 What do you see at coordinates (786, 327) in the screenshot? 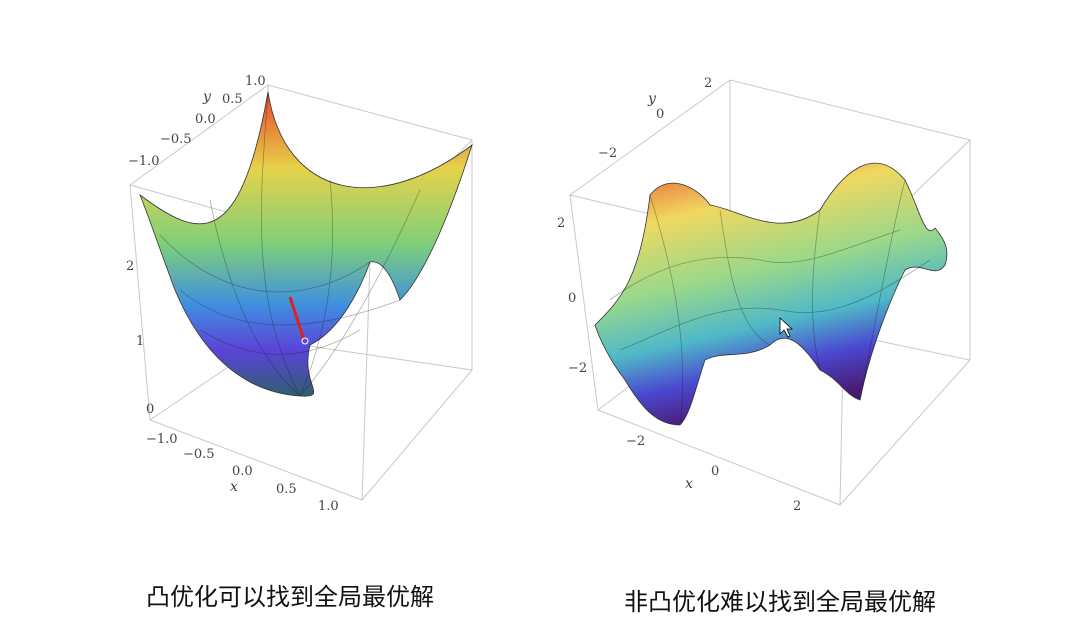
I see `cursor` at bounding box center [786, 327].